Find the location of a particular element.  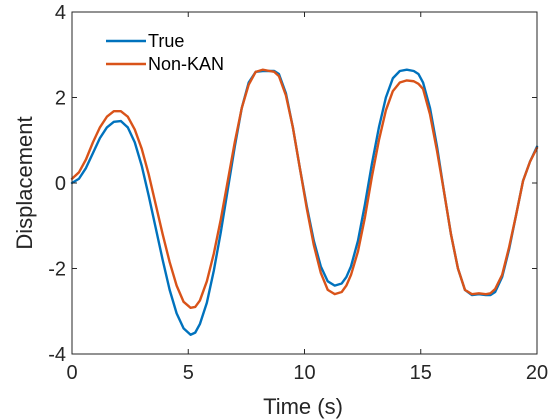

x-tick-label: 10 is located at coordinates (304, 373).